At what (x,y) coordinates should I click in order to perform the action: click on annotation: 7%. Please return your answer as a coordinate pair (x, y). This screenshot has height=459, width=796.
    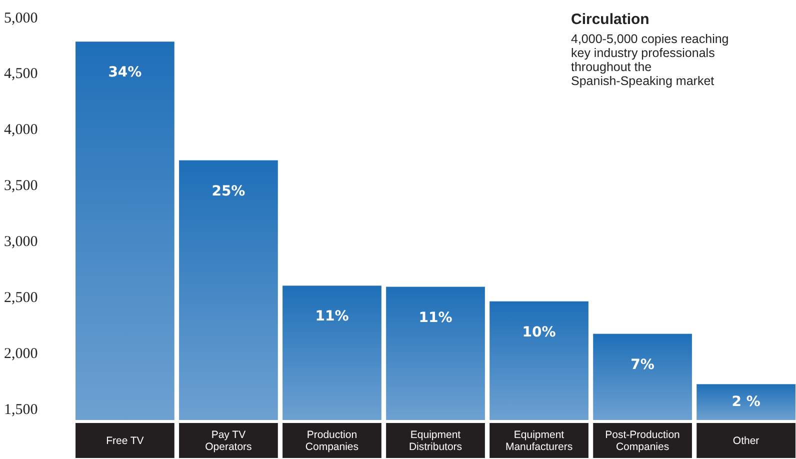
    Looking at the image, I should click on (642, 364).